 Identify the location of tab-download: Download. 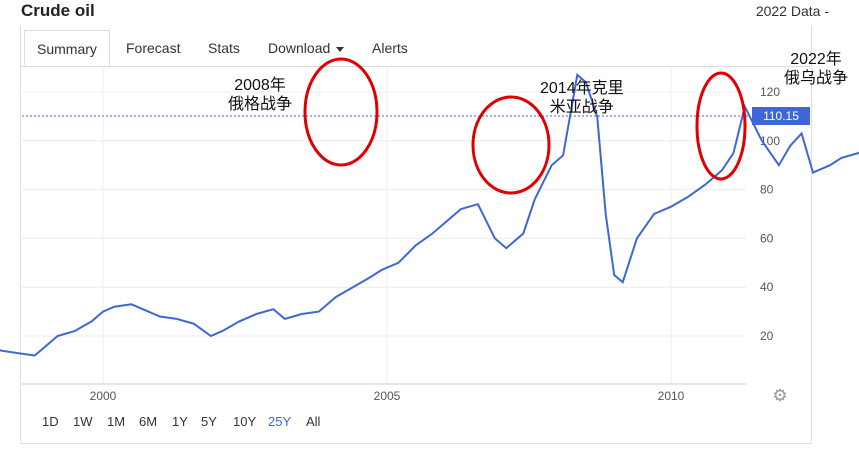
(306, 48).